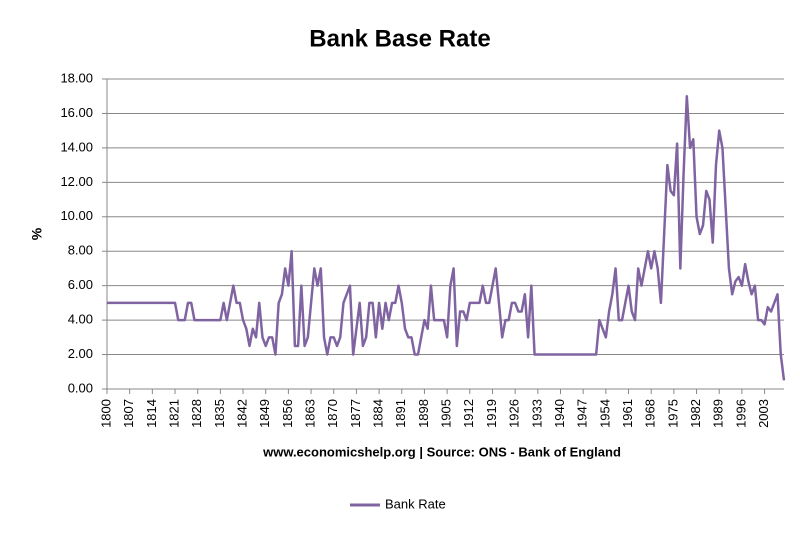  I want to click on x-tick-label: 1933, so click(536, 413).